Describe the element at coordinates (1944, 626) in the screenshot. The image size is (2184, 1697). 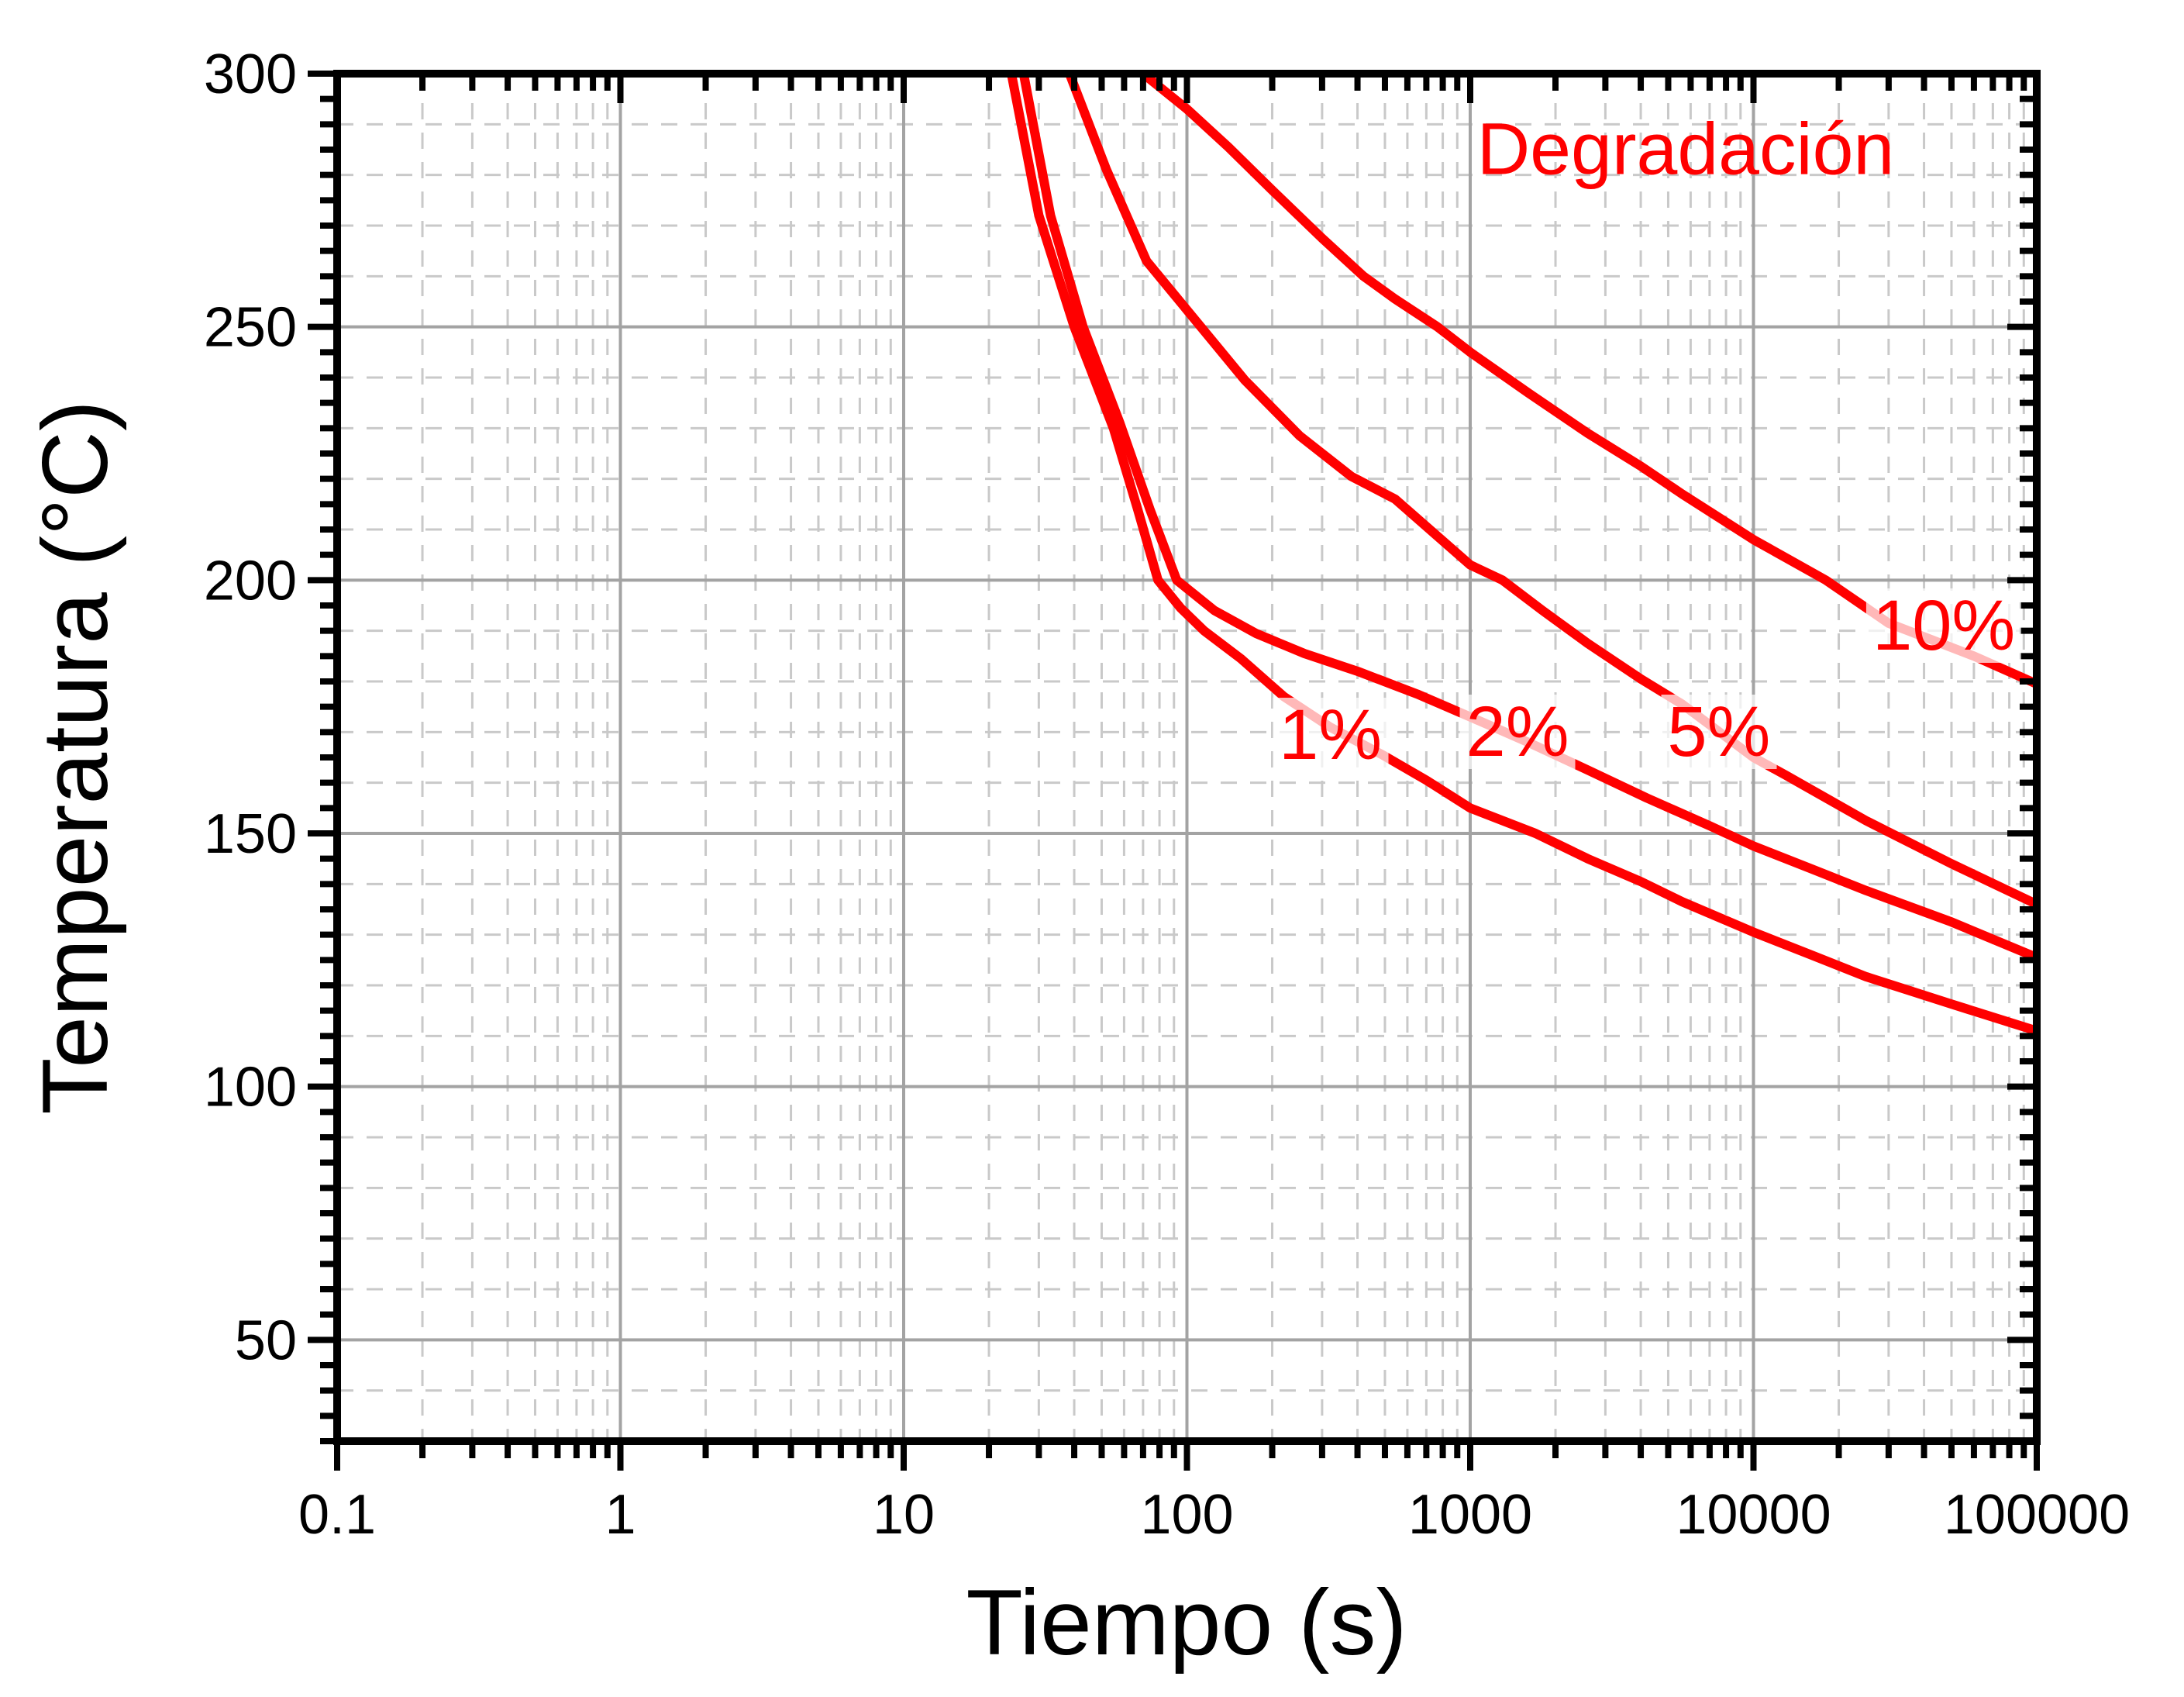
I see `curve-label-10%: 10%` at that location.